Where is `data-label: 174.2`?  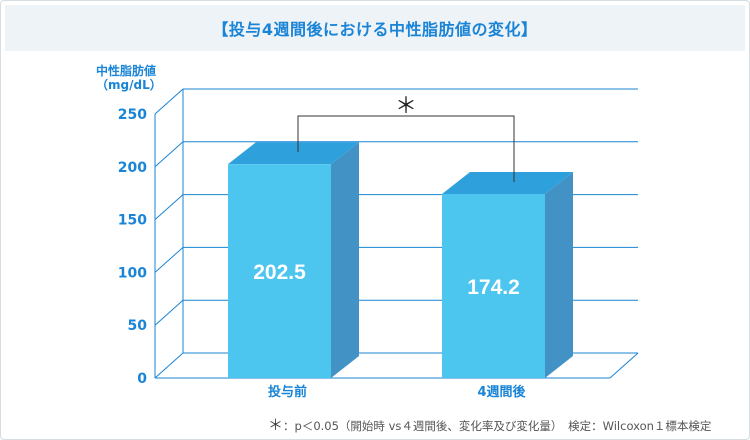 data-label: 174.2 is located at coordinates (493, 287).